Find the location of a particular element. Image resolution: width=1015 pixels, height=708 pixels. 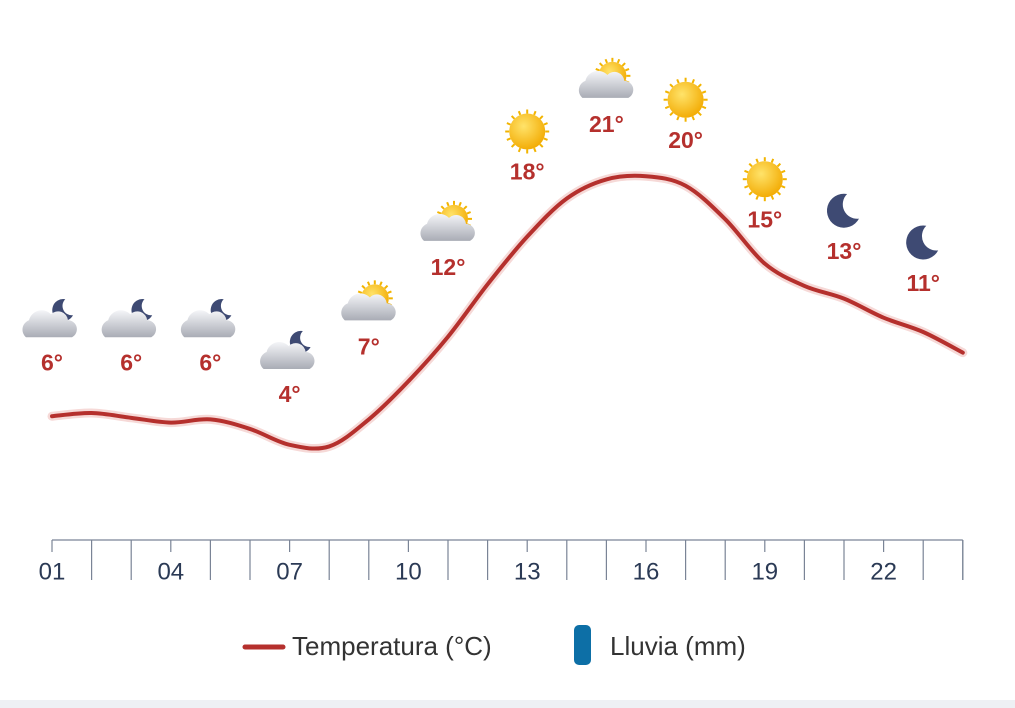

x-tick-label: 13 is located at coordinates (527, 571).